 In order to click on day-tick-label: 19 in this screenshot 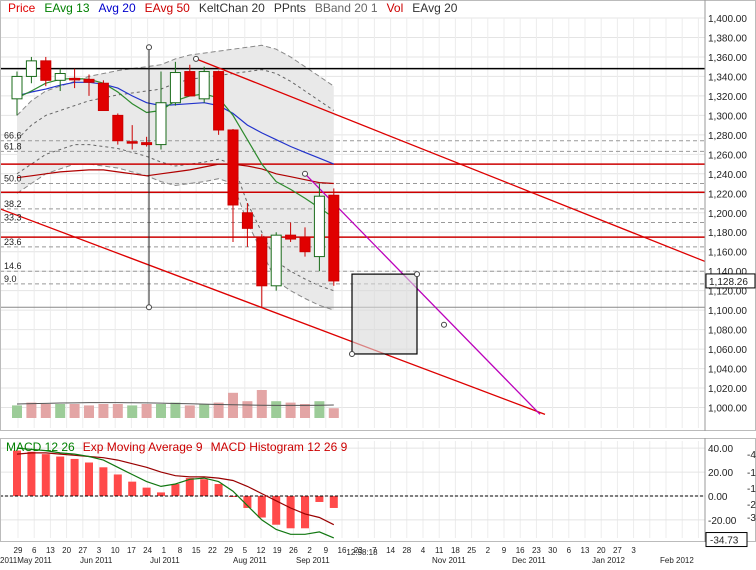, I will do `click(277, 550)`.